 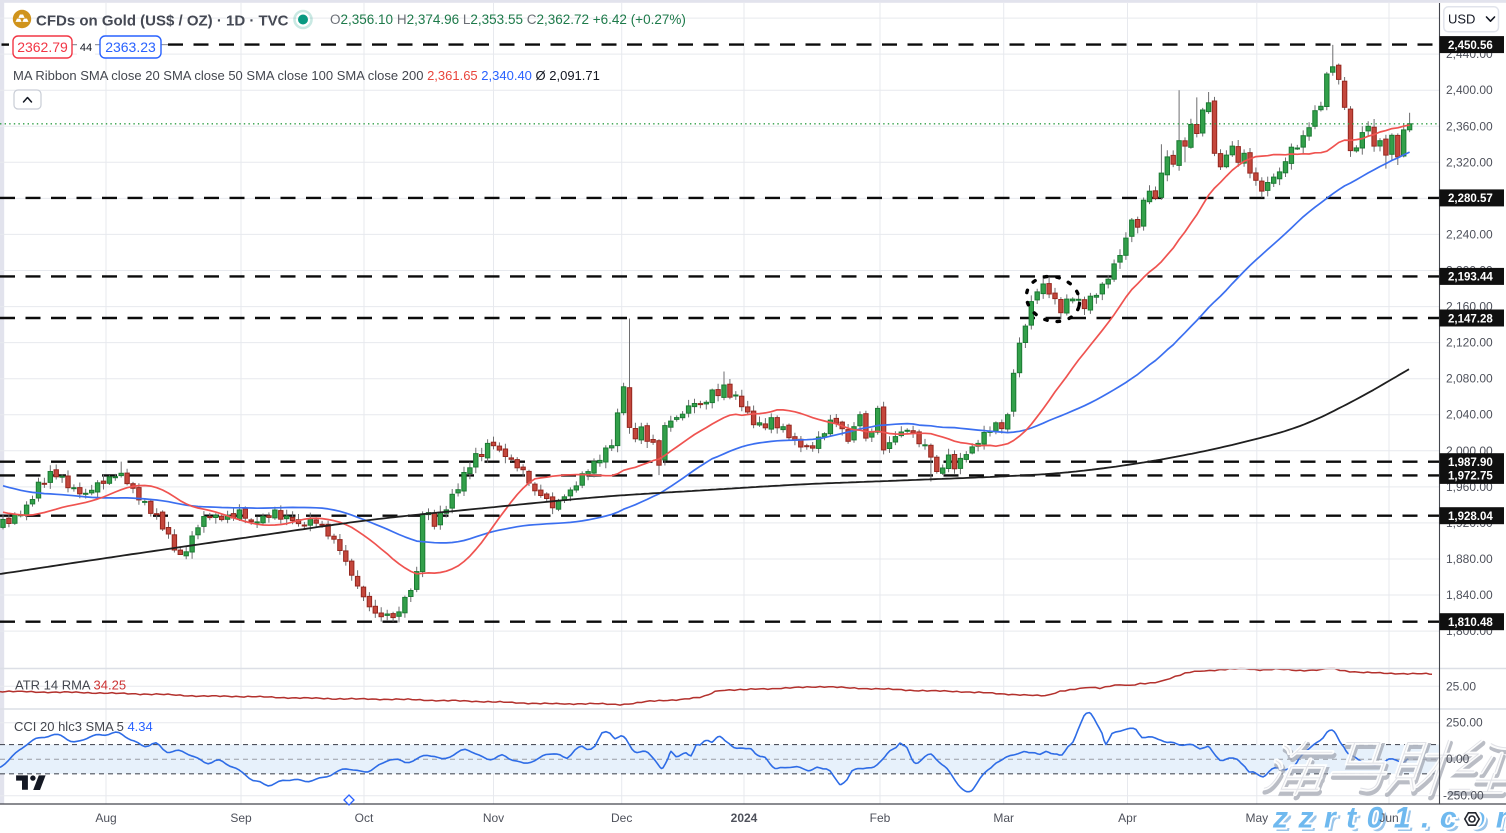 I want to click on svg-text: Apr, so click(x=1127, y=818).